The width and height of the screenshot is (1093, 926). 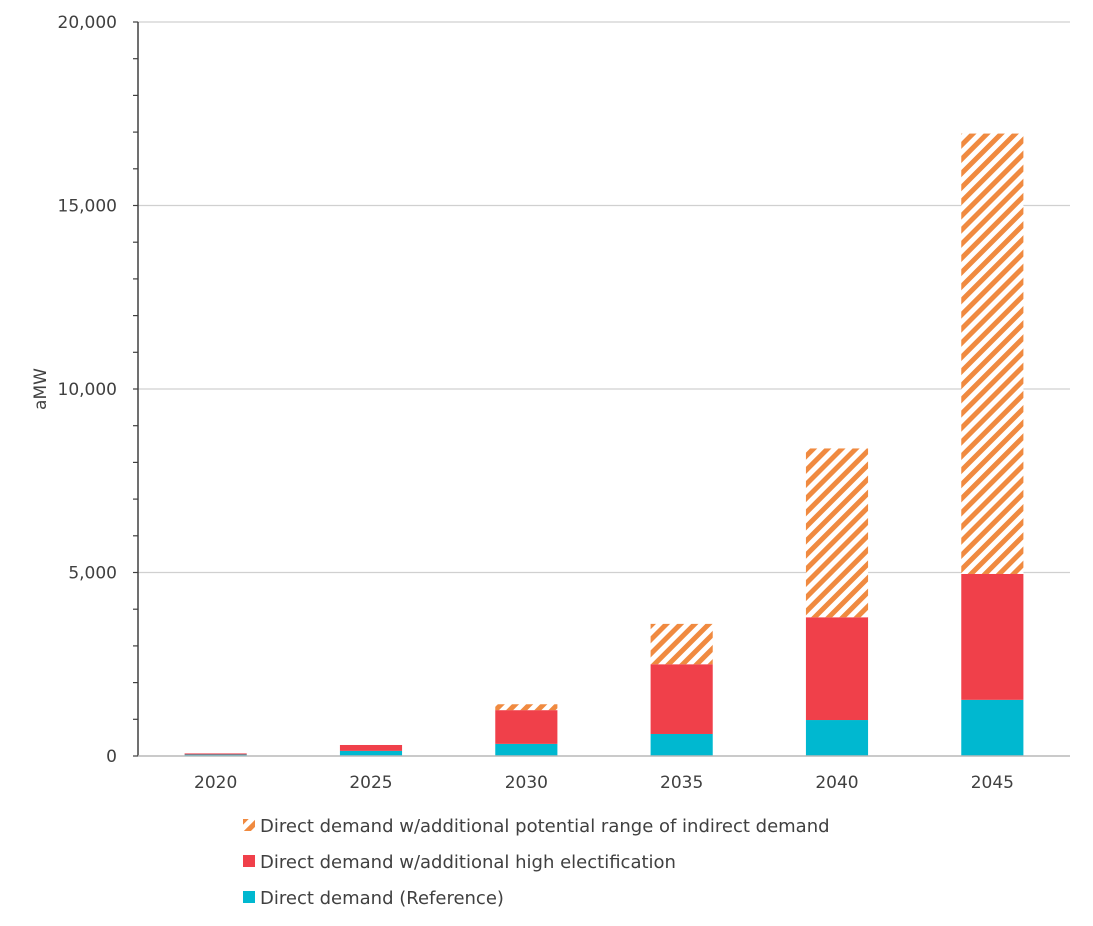 I want to click on x-tick-label: 2045, so click(x=992, y=783).